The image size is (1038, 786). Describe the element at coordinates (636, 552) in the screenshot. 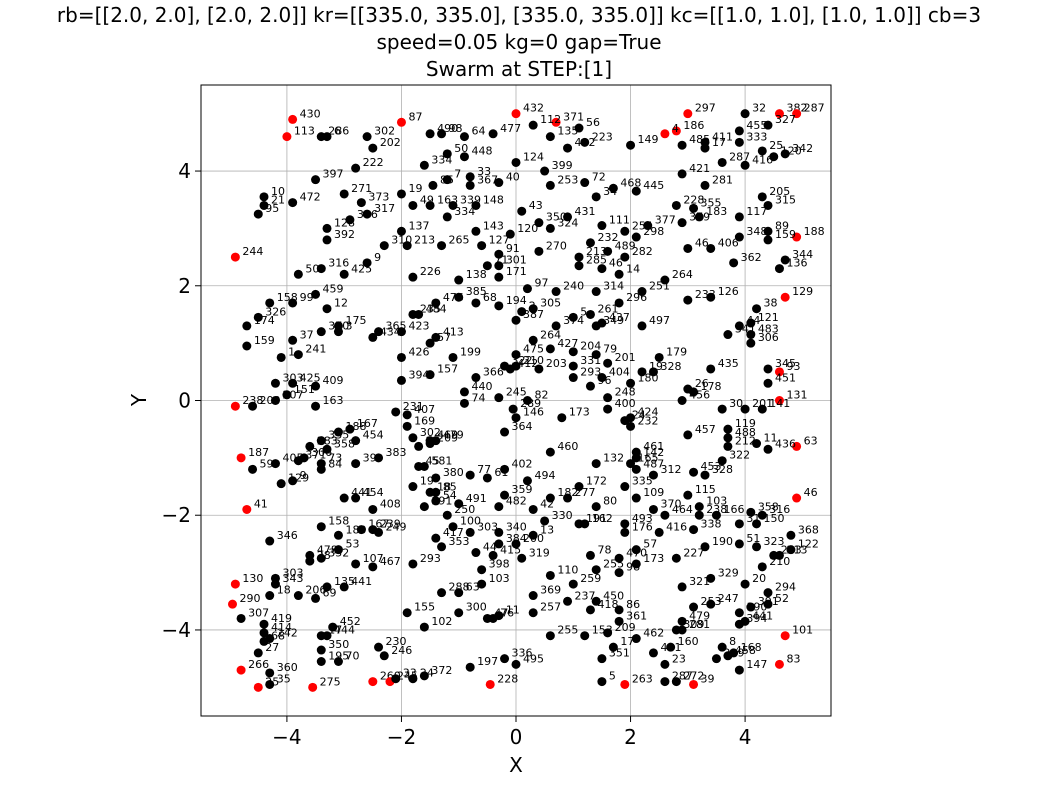

I see `point-label: 470` at that location.